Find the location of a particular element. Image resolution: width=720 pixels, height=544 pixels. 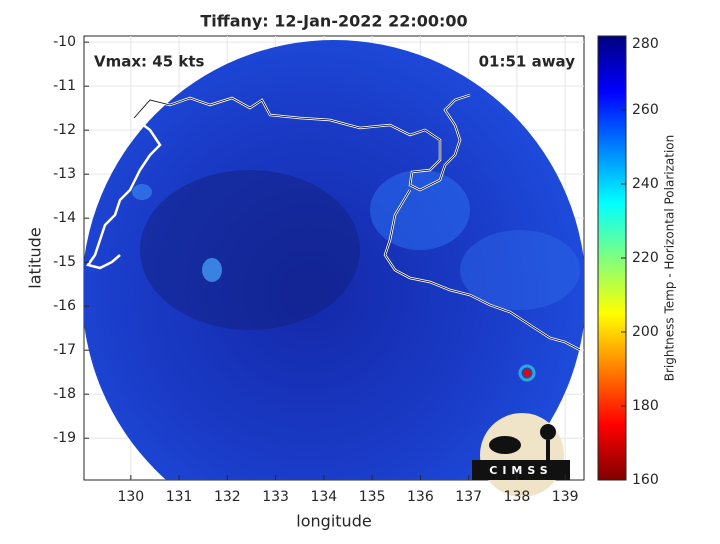

colorbar-tick-label: 260 is located at coordinates (645, 110).